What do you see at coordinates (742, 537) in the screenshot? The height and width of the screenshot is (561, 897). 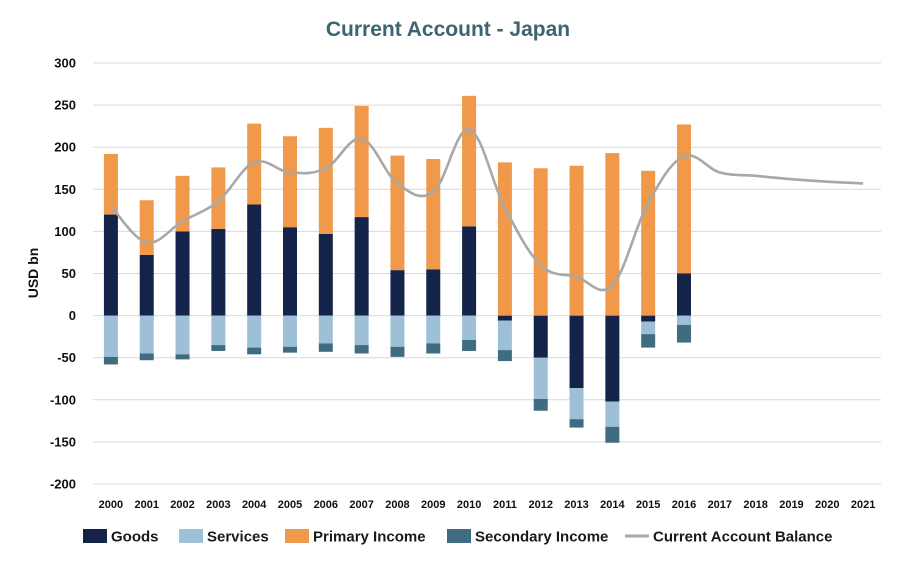 I see `legend-label-current-account-balance: Current Account Balance` at bounding box center [742, 537].